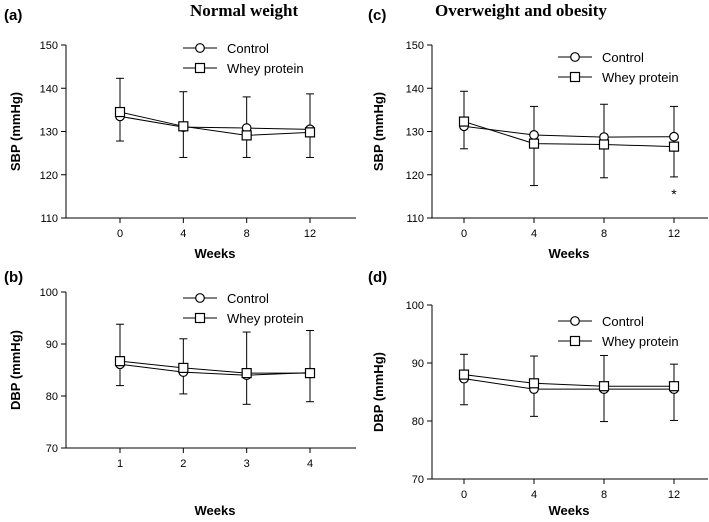 The width and height of the screenshot is (709, 522). Describe the element at coordinates (248, 298) in the screenshot. I see `panel-b-legend-control-label: Control` at that location.